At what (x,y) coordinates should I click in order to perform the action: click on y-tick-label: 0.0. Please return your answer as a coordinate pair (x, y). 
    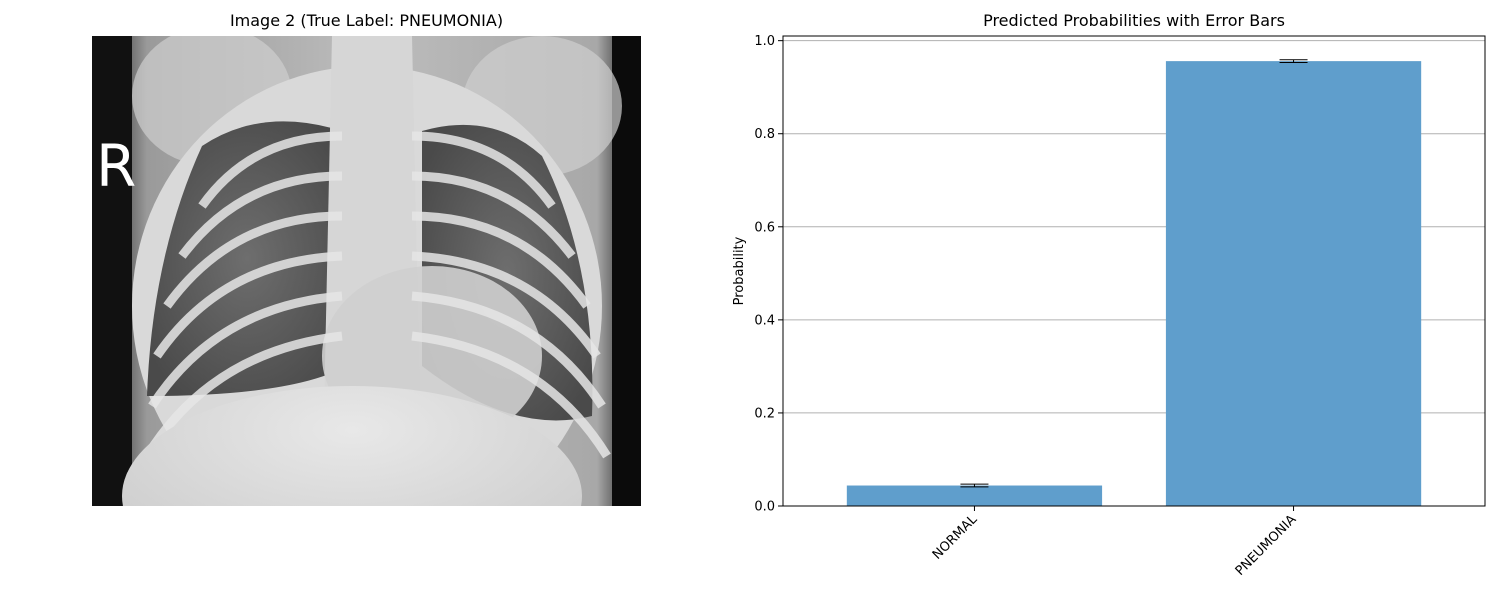
    Looking at the image, I should click on (764, 507).